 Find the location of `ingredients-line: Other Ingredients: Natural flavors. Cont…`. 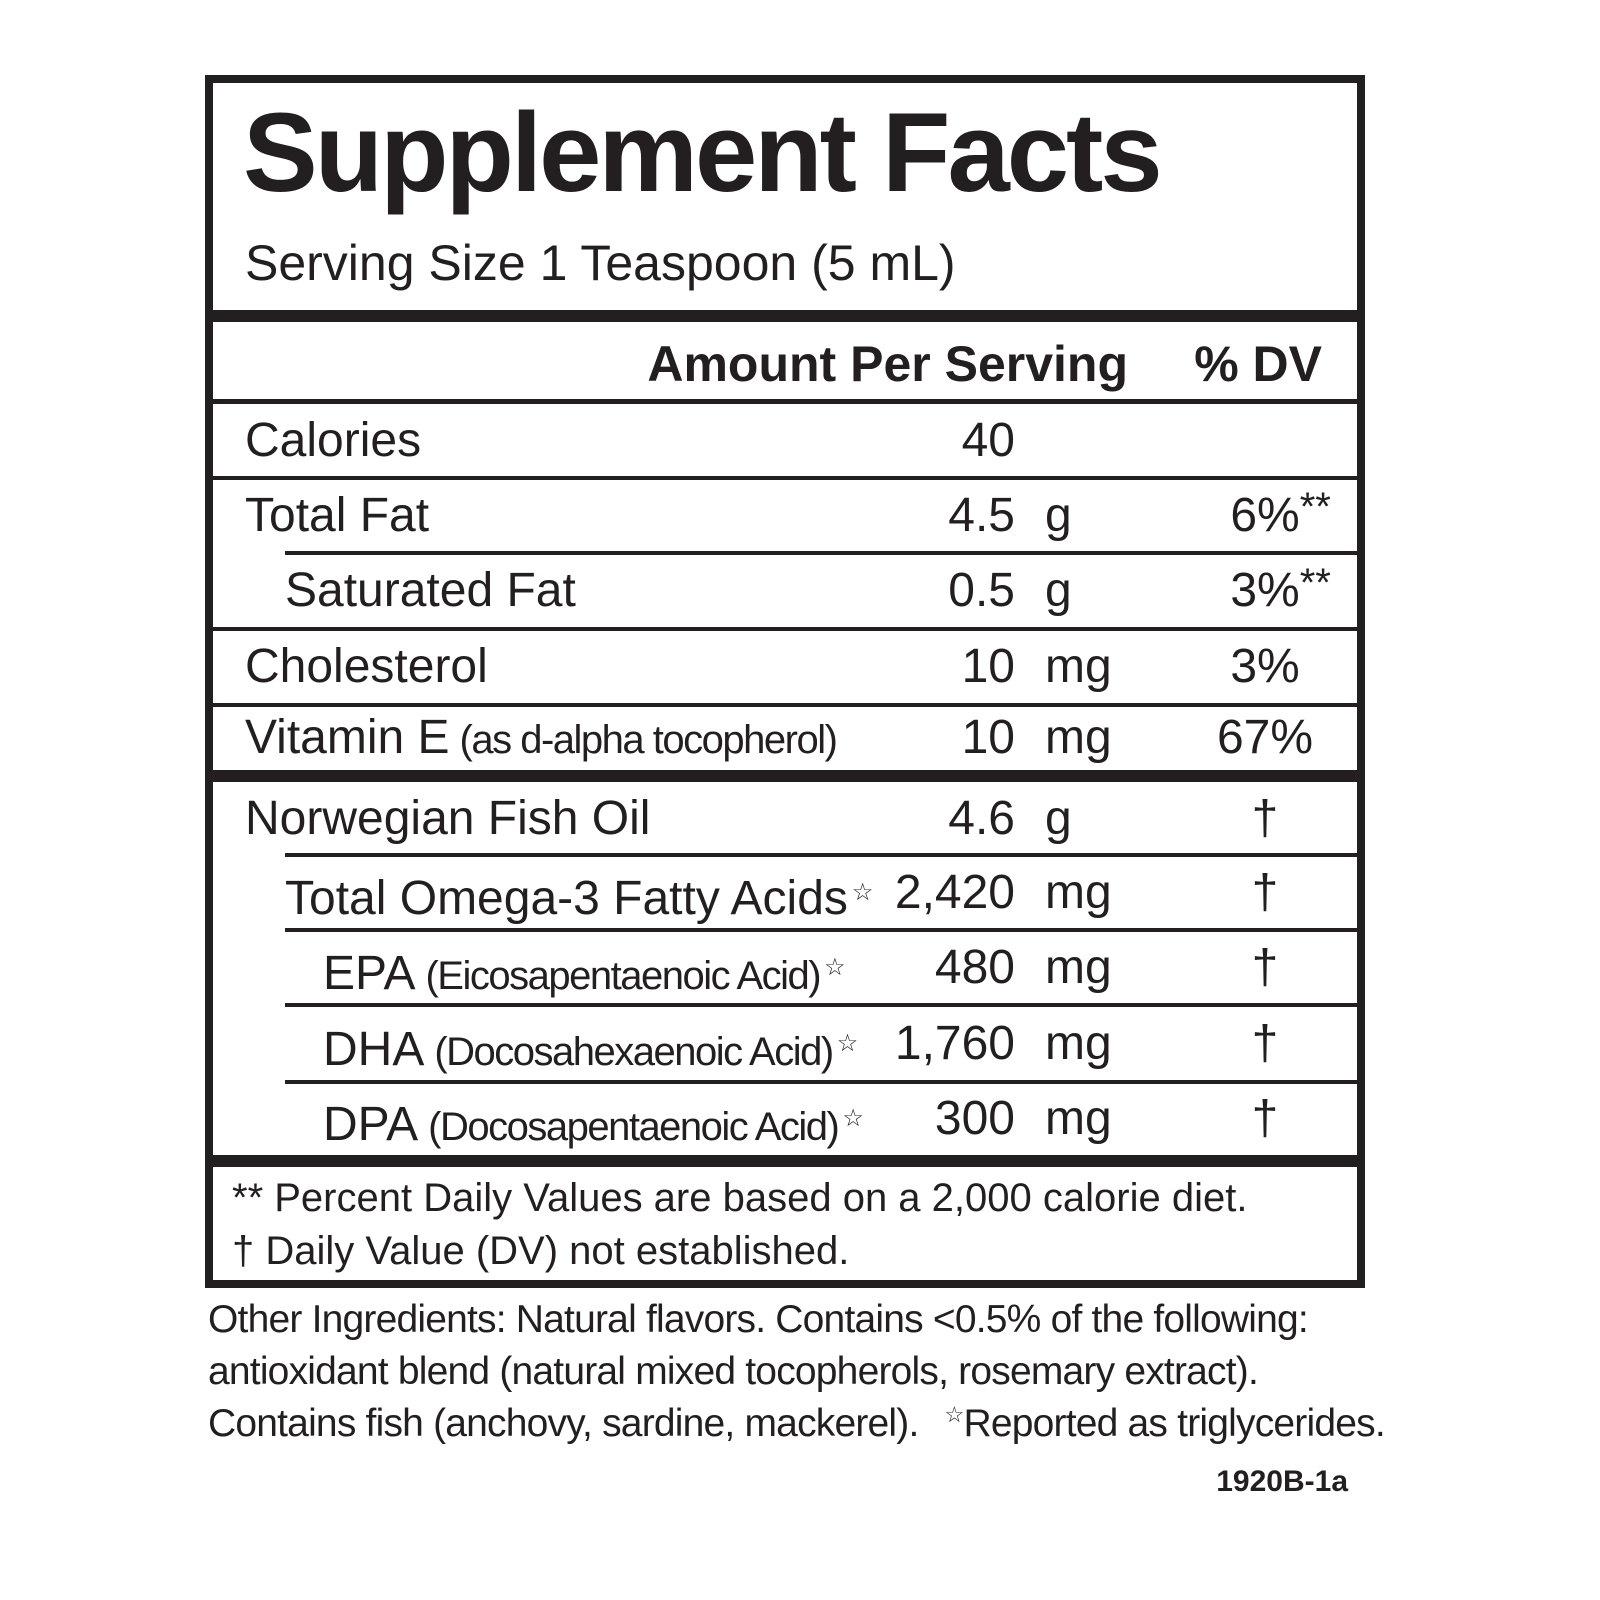

ingredients-line: Other Ingredients: Natural flavors. Cont… is located at coordinates (758, 1320).